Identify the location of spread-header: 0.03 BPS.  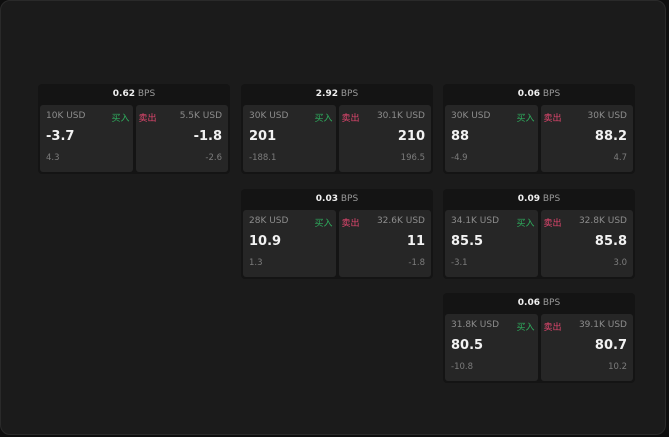
(337, 199).